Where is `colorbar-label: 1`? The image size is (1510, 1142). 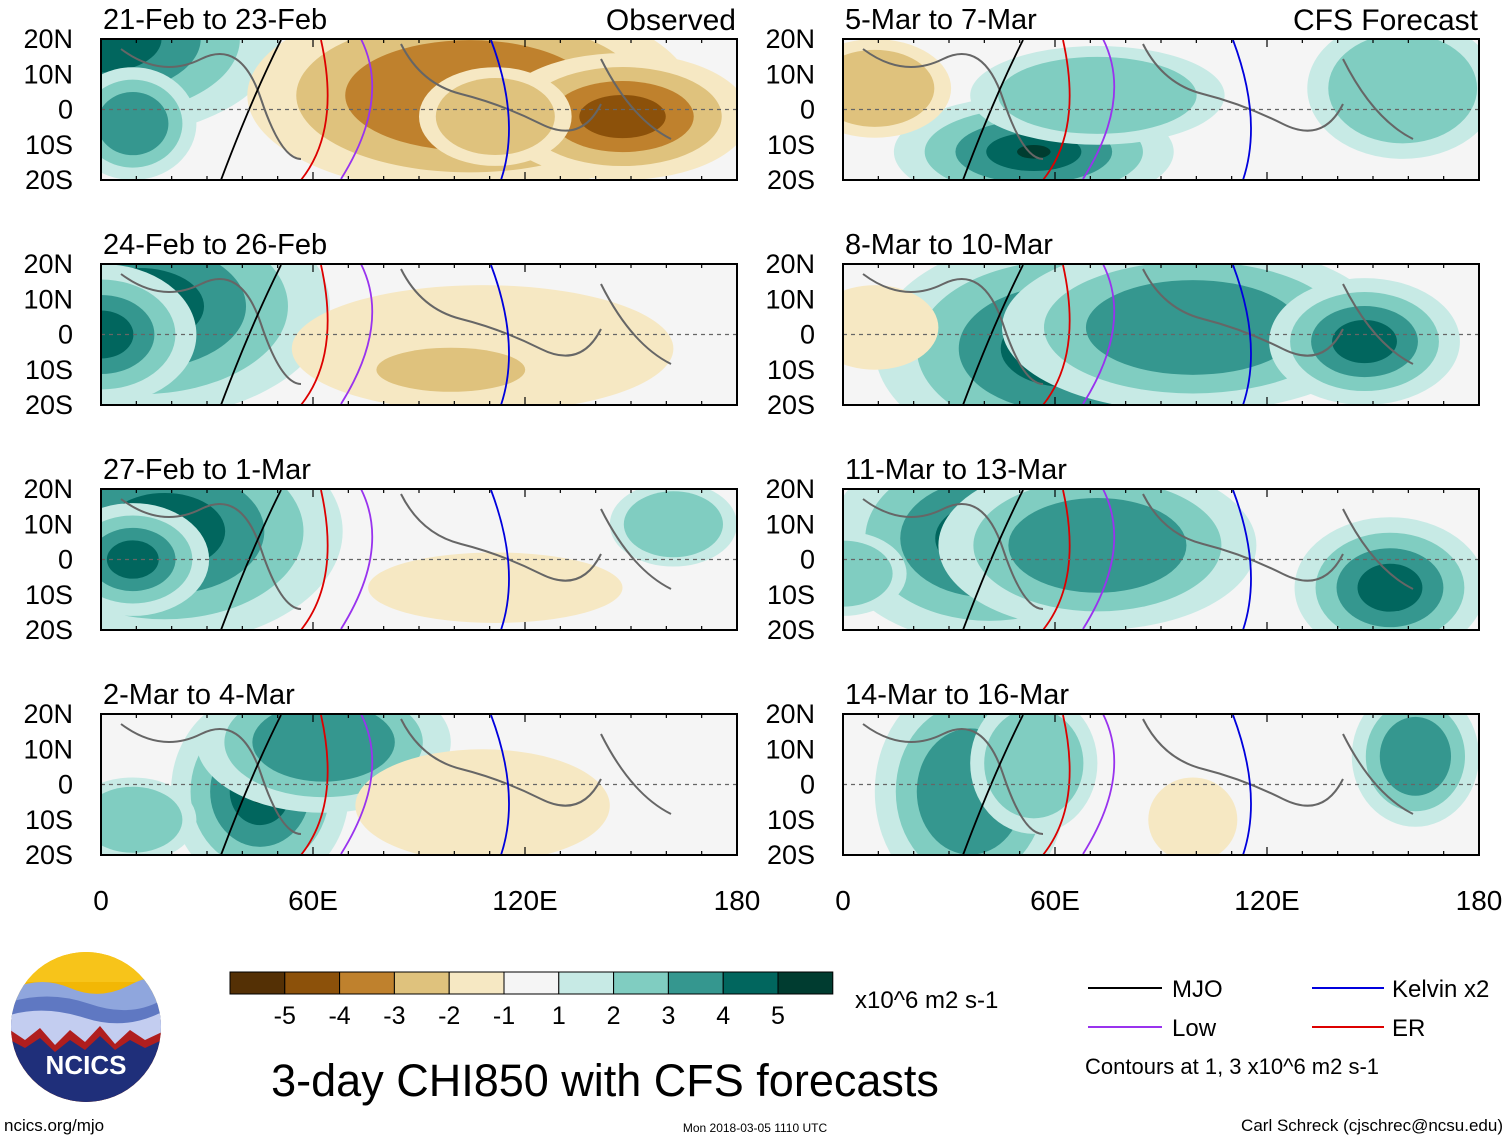 colorbar-label: 1 is located at coordinates (559, 1016).